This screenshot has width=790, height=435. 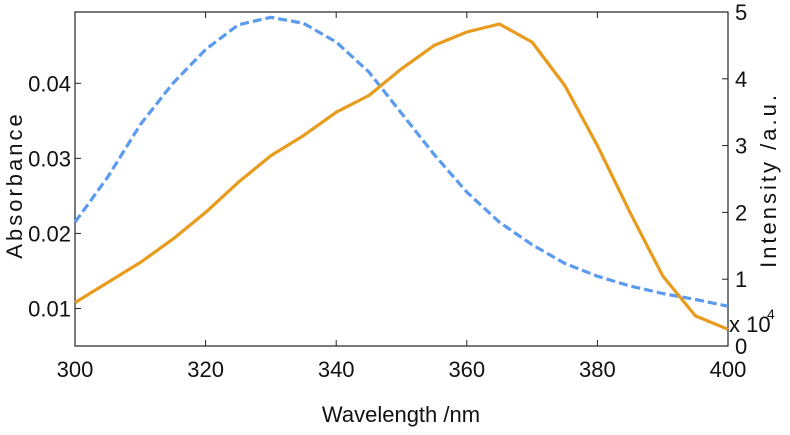 What do you see at coordinates (336, 369) in the screenshot?
I see `x-tick-label: 340` at bounding box center [336, 369].